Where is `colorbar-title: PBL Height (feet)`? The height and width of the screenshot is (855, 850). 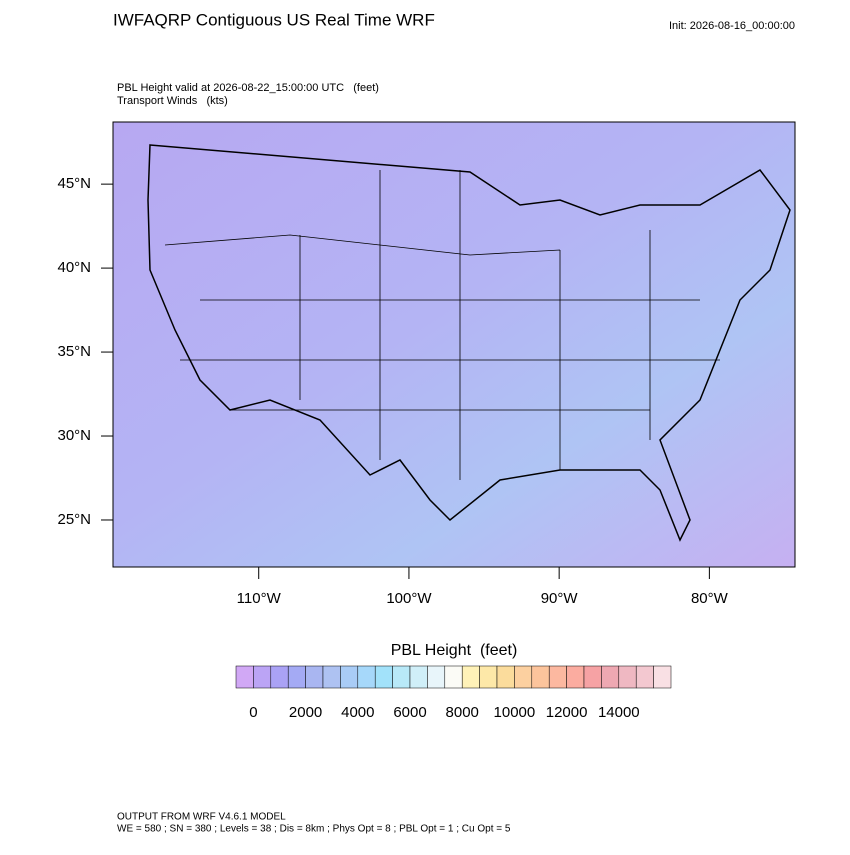 colorbar-title: PBL Height (feet) is located at coordinates (454, 650).